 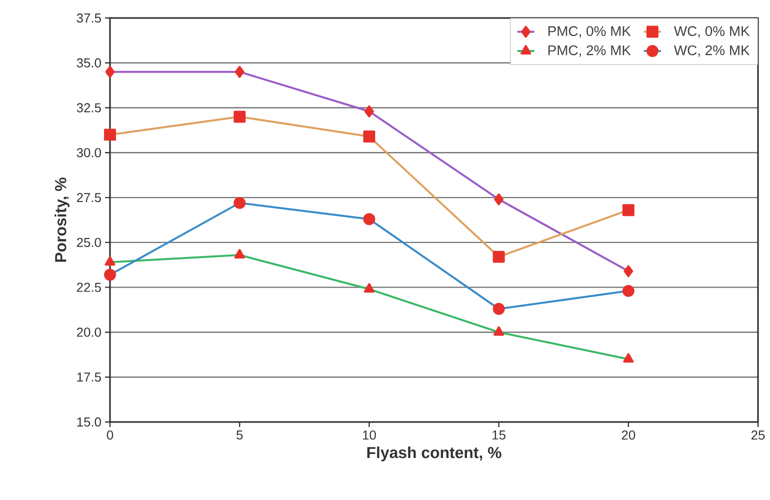 I want to click on x-tick-label: 20, so click(x=629, y=435).